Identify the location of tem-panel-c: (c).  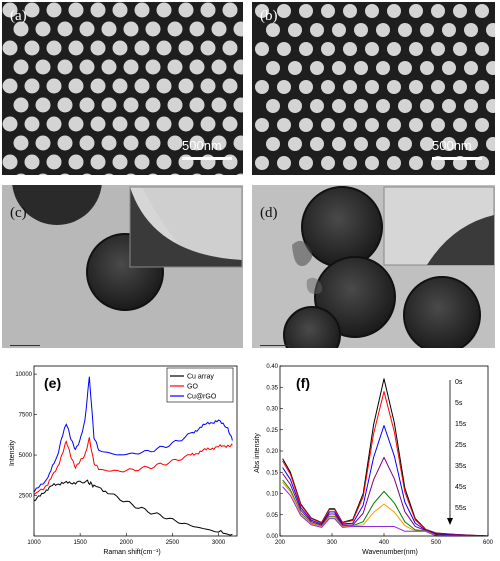
(122, 266).